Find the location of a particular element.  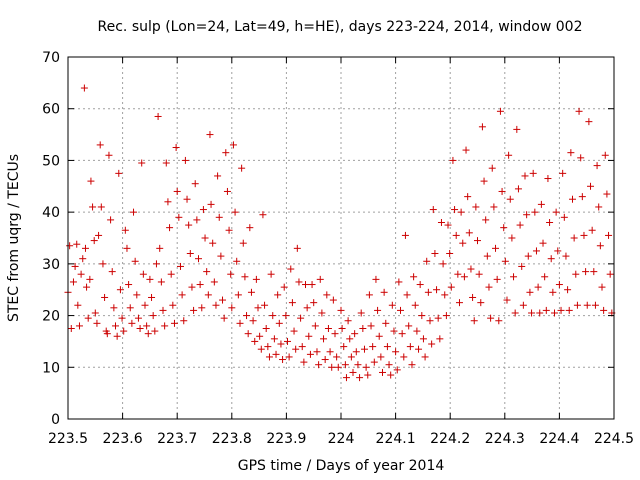

x-axis-label: GPS time / Days of year 2014 is located at coordinates (341, 466).